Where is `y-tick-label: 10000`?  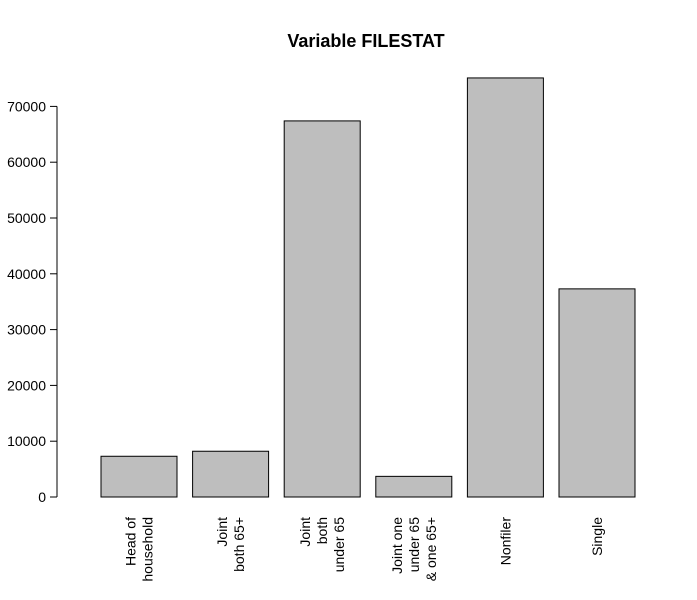 y-tick-label: 10000 is located at coordinates (26, 441).